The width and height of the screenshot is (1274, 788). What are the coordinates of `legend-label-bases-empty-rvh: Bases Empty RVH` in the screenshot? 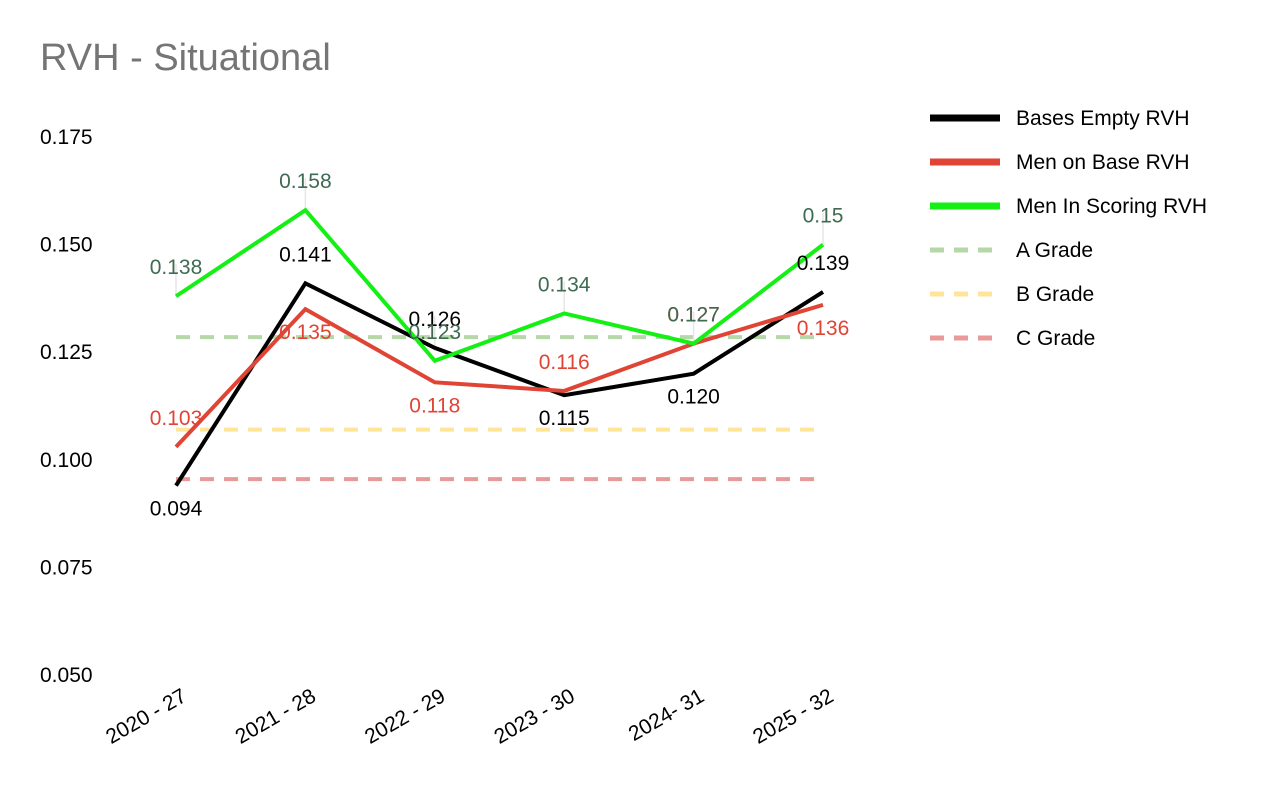 It's located at (1103, 118).